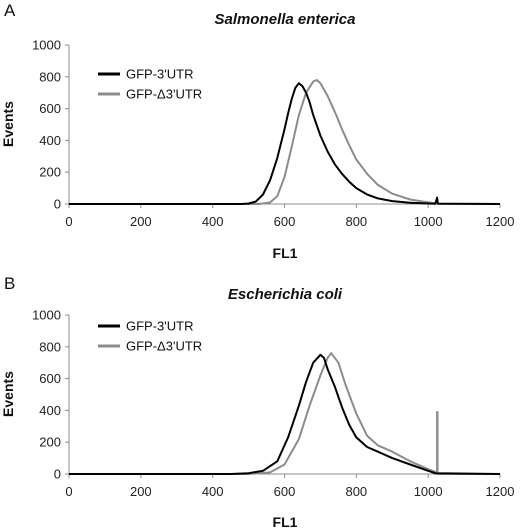 The image size is (520, 531). What do you see at coordinates (285, 294) in the screenshot?
I see `chart-title: Escherichia coli` at bounding box center [285, 294].